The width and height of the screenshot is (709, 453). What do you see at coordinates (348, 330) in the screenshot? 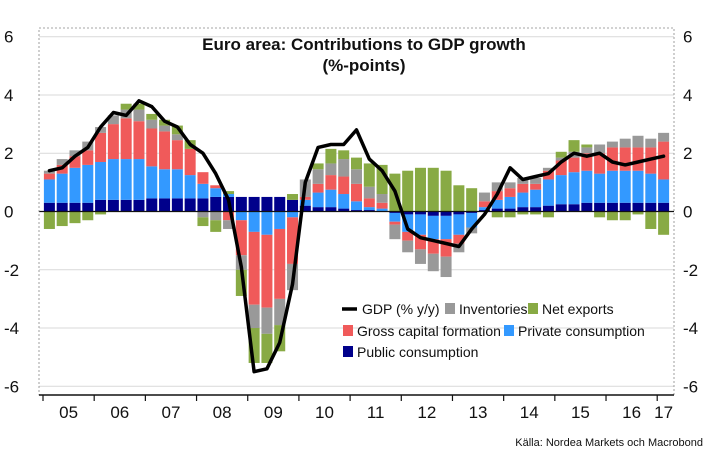
I see `legend-swatch-gross-capital-formation` at bounding box center [348, 330].